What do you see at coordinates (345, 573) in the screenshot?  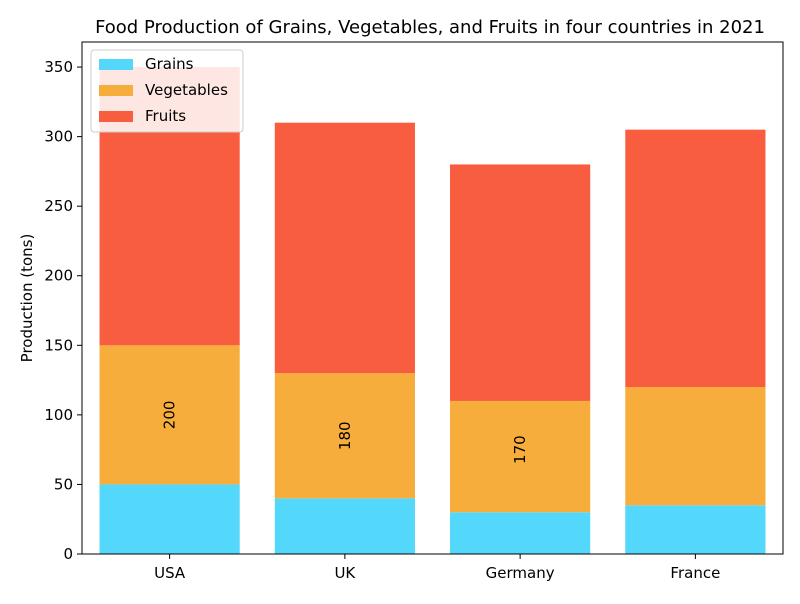 I see `x-tick-label-uk: UK` at bounding box center [345, 573].